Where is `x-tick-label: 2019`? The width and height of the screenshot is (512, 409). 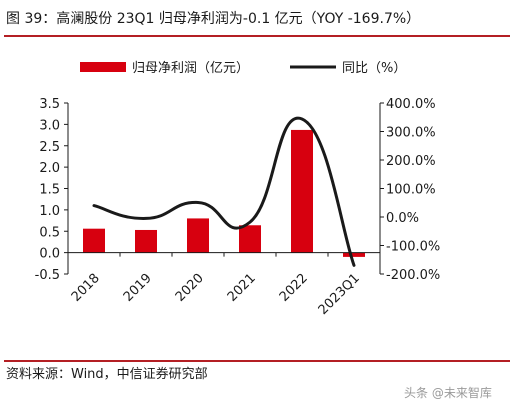 x-tick-label: 2019 is located at coordinates (138, 288).